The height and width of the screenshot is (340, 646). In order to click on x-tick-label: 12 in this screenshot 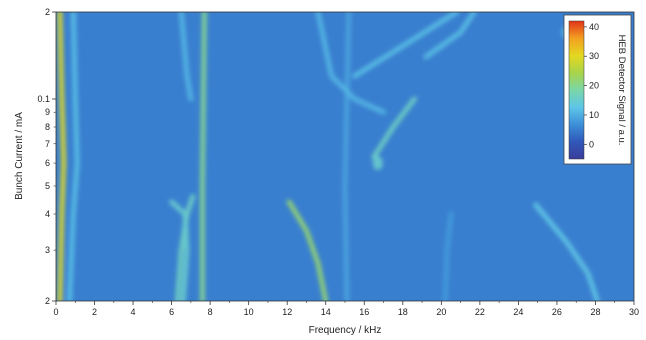, I will do `click(287, 312)`.